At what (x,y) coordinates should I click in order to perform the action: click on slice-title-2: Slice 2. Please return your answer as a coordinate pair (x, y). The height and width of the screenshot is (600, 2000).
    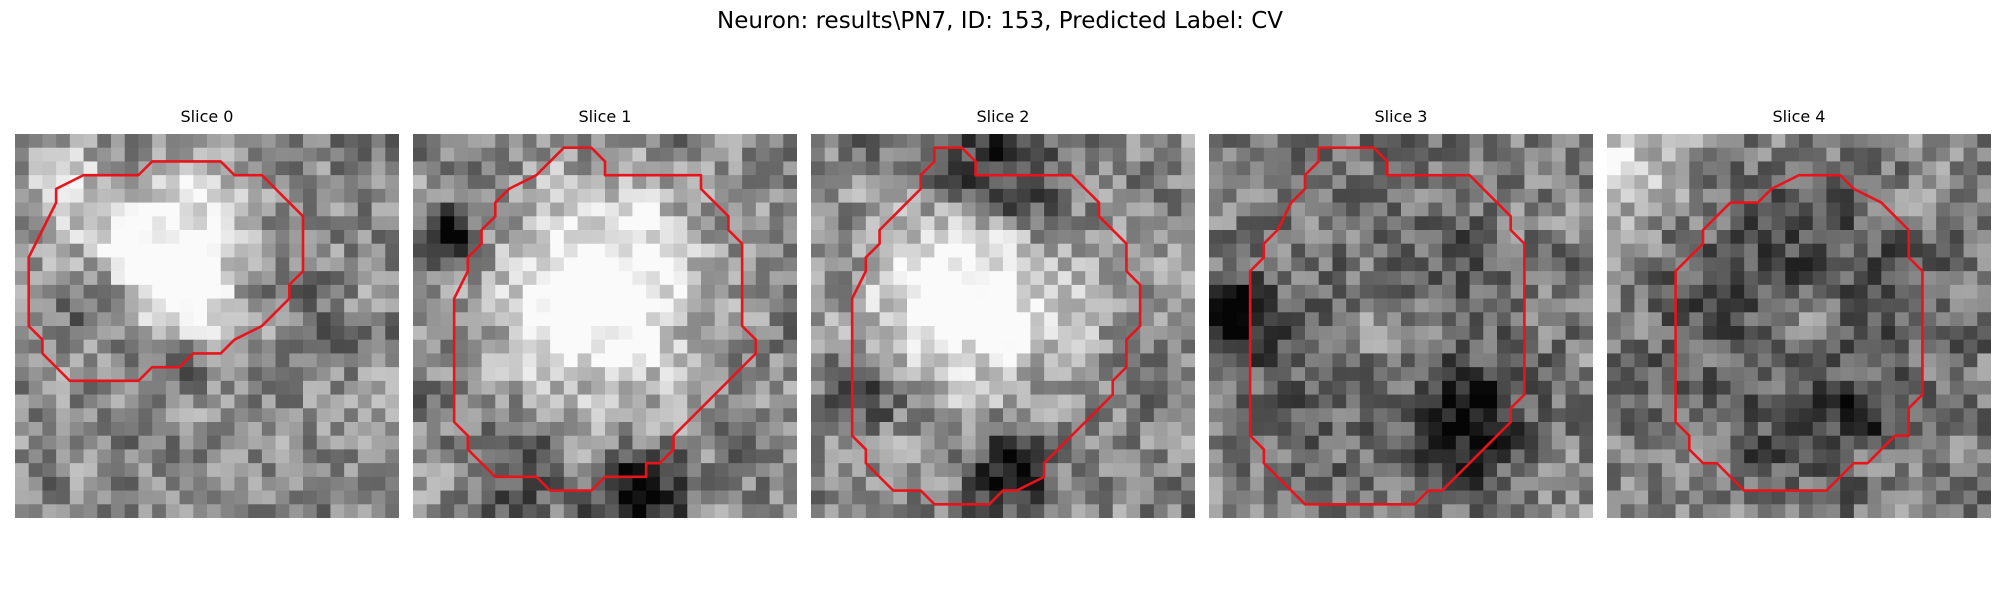
    Looking at the image, I should click on (1003, 116).